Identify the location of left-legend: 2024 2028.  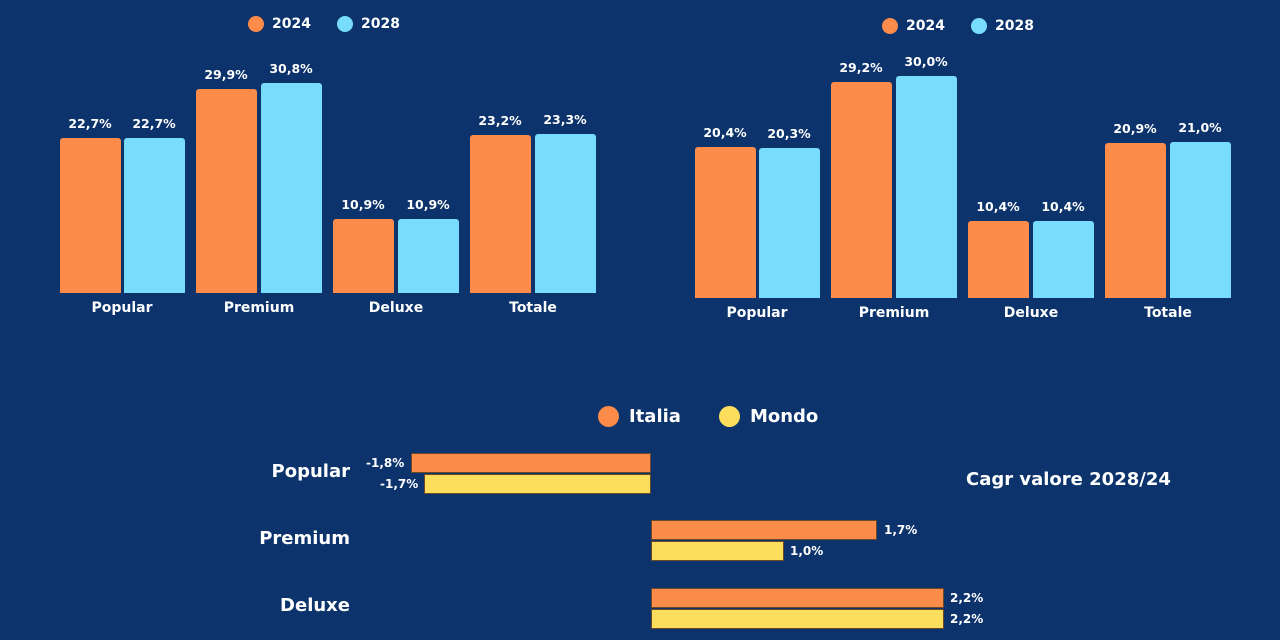
(337, 24).